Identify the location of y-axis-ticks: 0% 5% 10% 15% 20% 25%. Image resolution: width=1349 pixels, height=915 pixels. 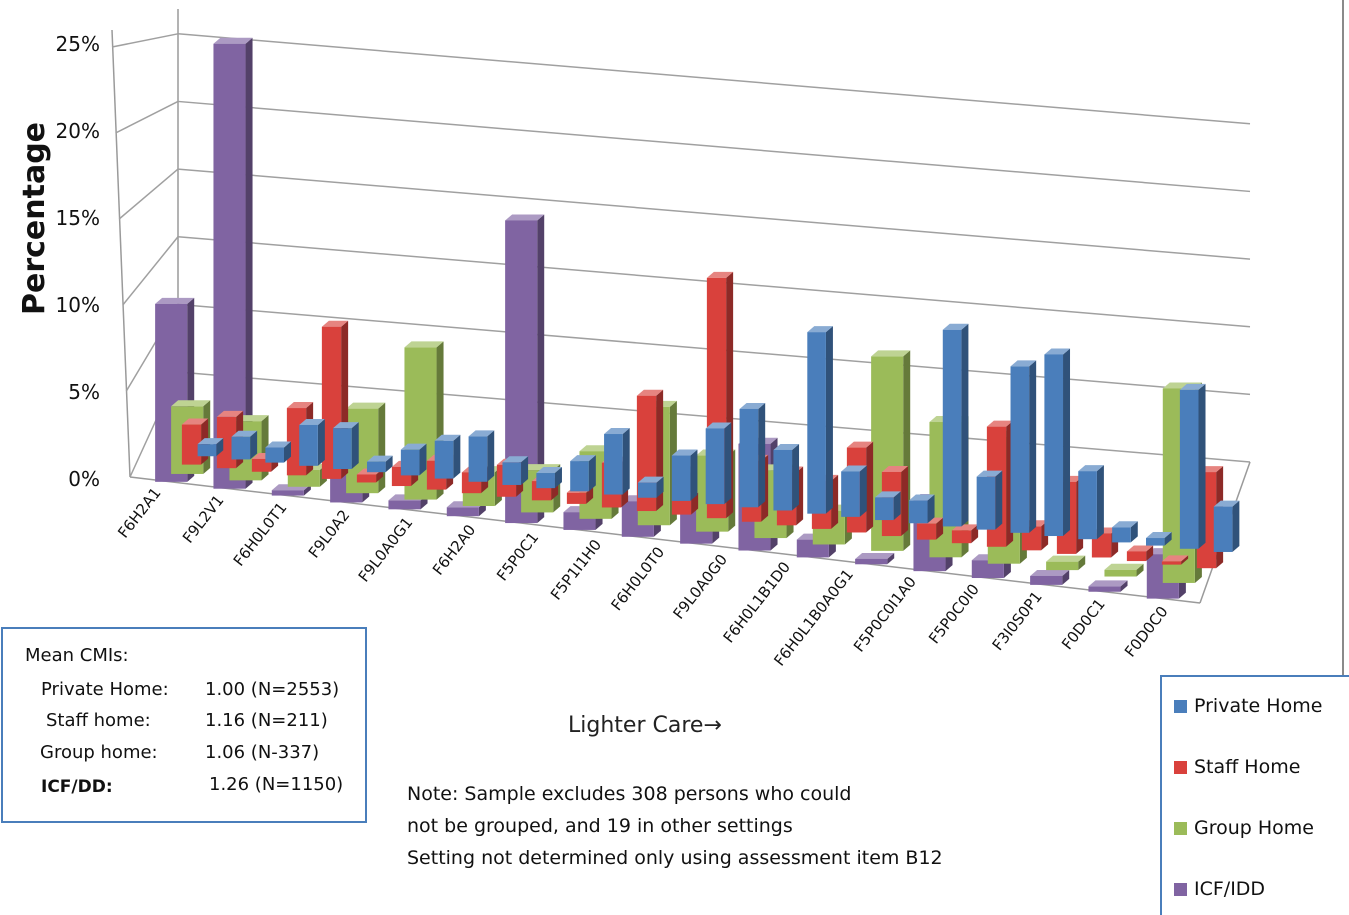
(78, 261).